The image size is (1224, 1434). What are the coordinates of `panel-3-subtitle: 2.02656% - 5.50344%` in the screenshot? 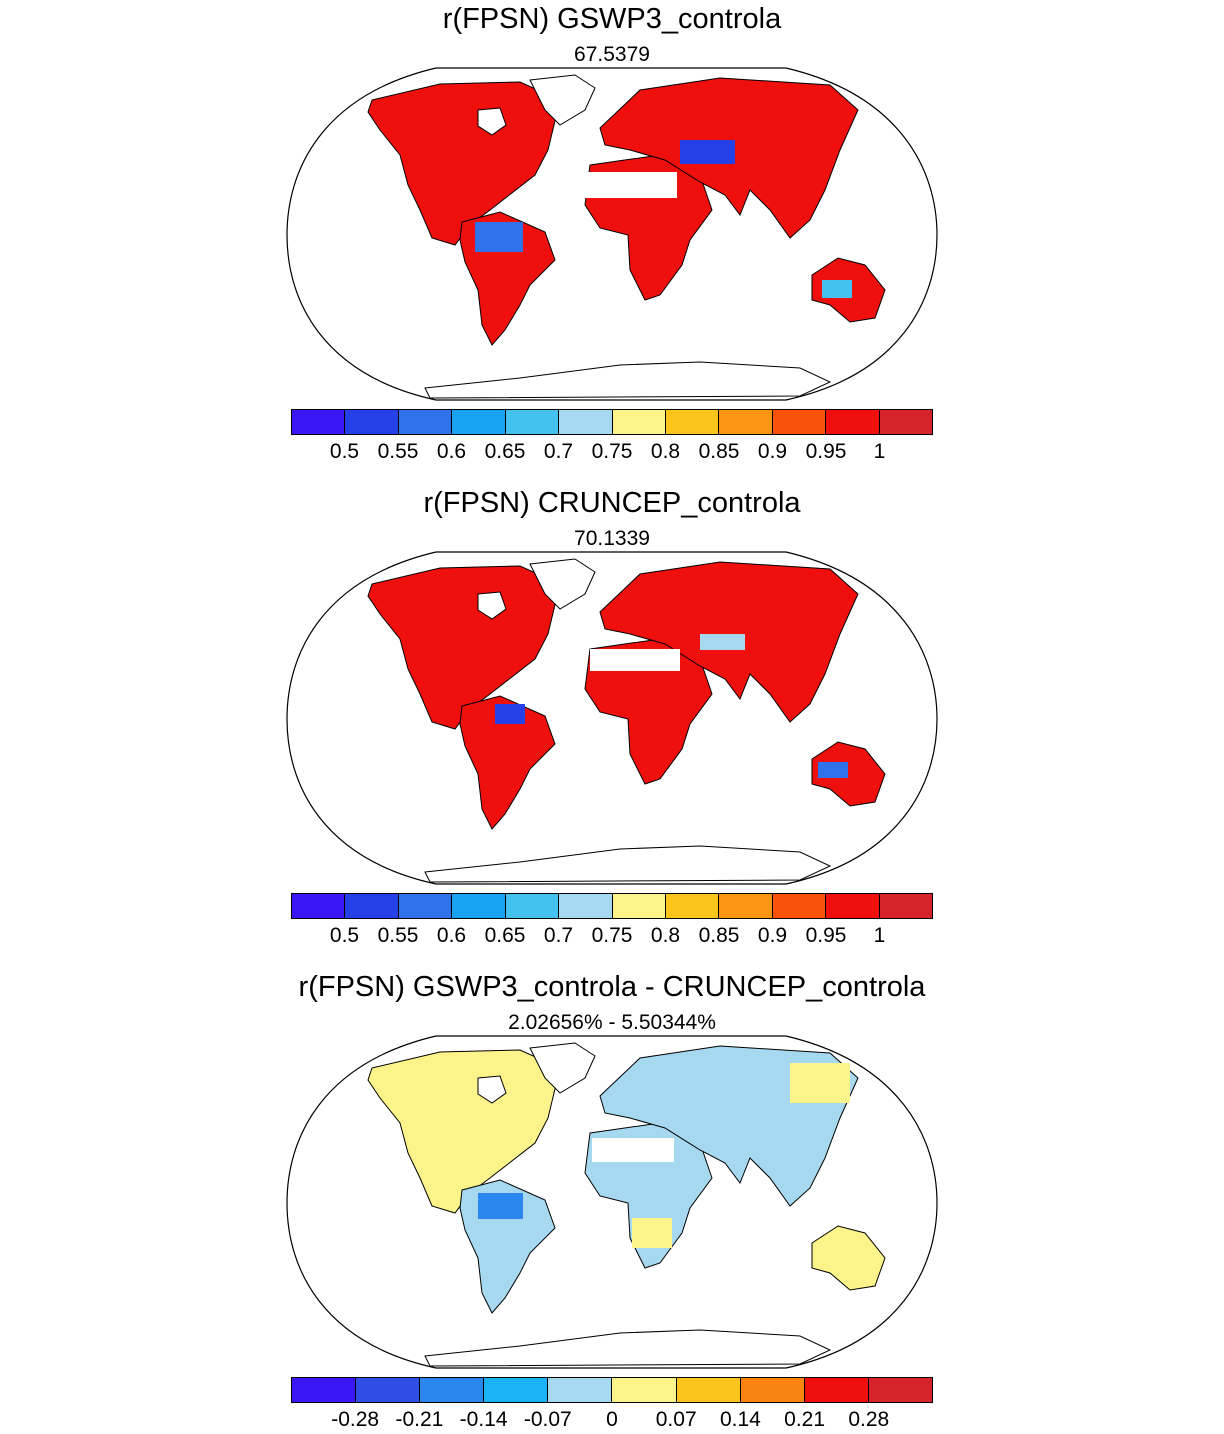 It's located at (612, 1022).